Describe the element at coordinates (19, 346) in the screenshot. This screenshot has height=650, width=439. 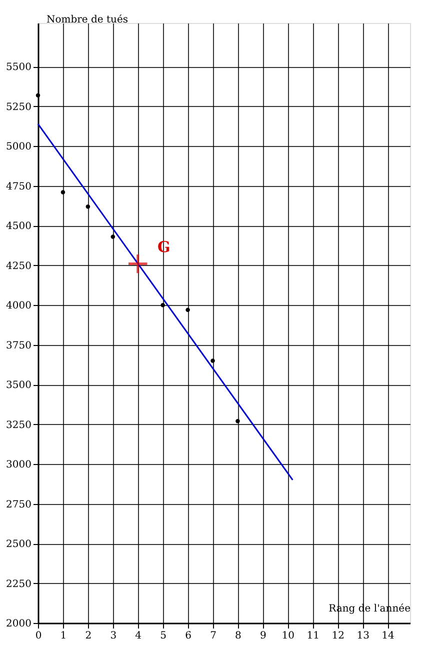
I see `y-tick-label: 3750` at that location.